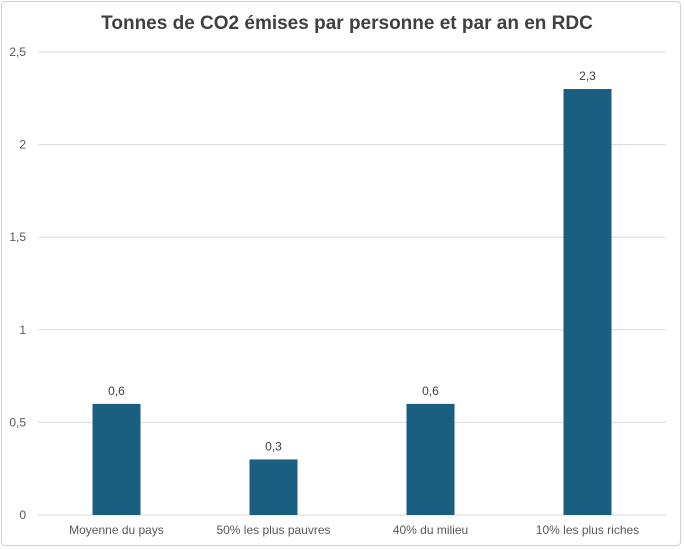 The height and width of the screenshot is (549, 684). I want to click on x-tick-label: 40% du milieu, so click(430, 530).